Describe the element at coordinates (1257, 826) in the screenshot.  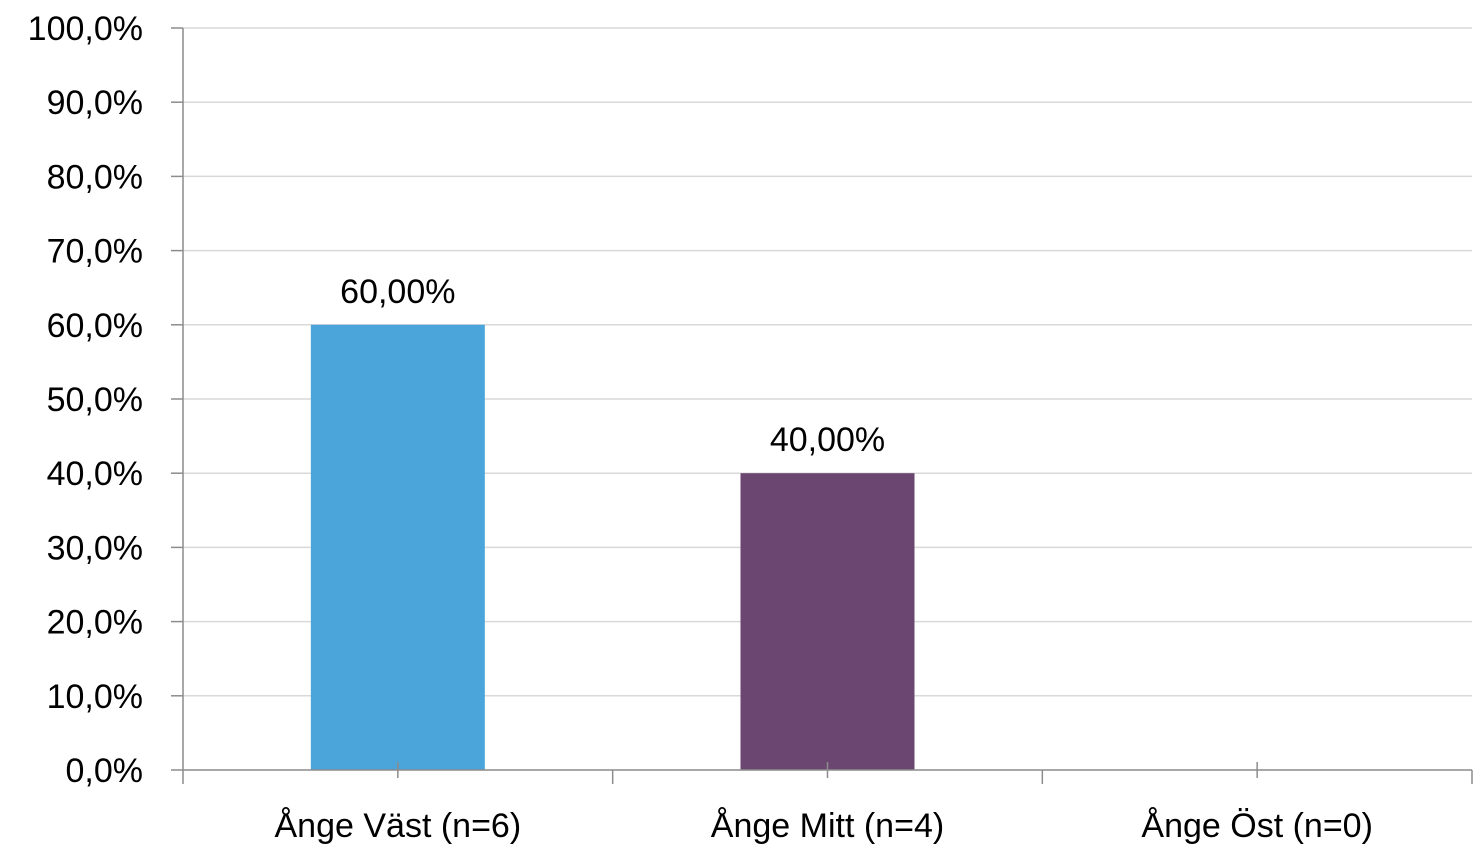
I see `x-category-label: Ånge Öst (n=0)` at that location.